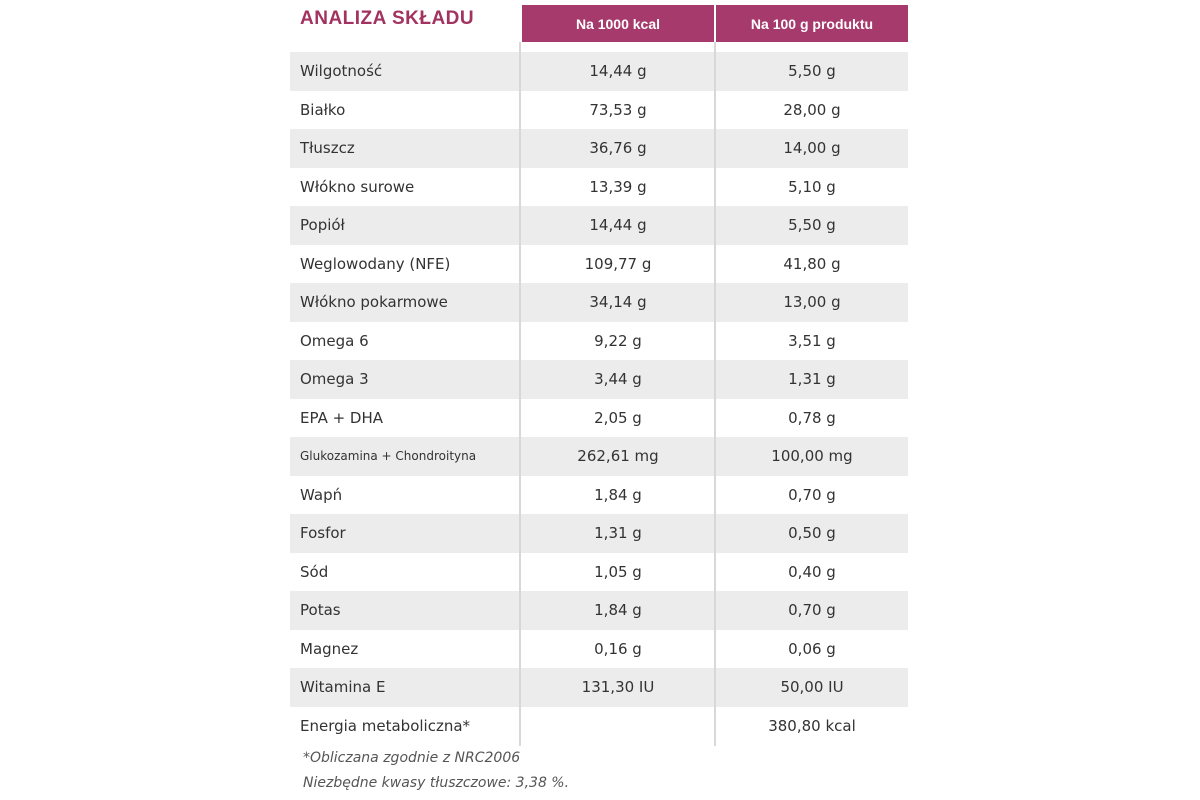  What do you see at coordinates (812, 571) in the screenshot?
I see `value-per-100g: 0,40 g` at bounding box center [812, 571].